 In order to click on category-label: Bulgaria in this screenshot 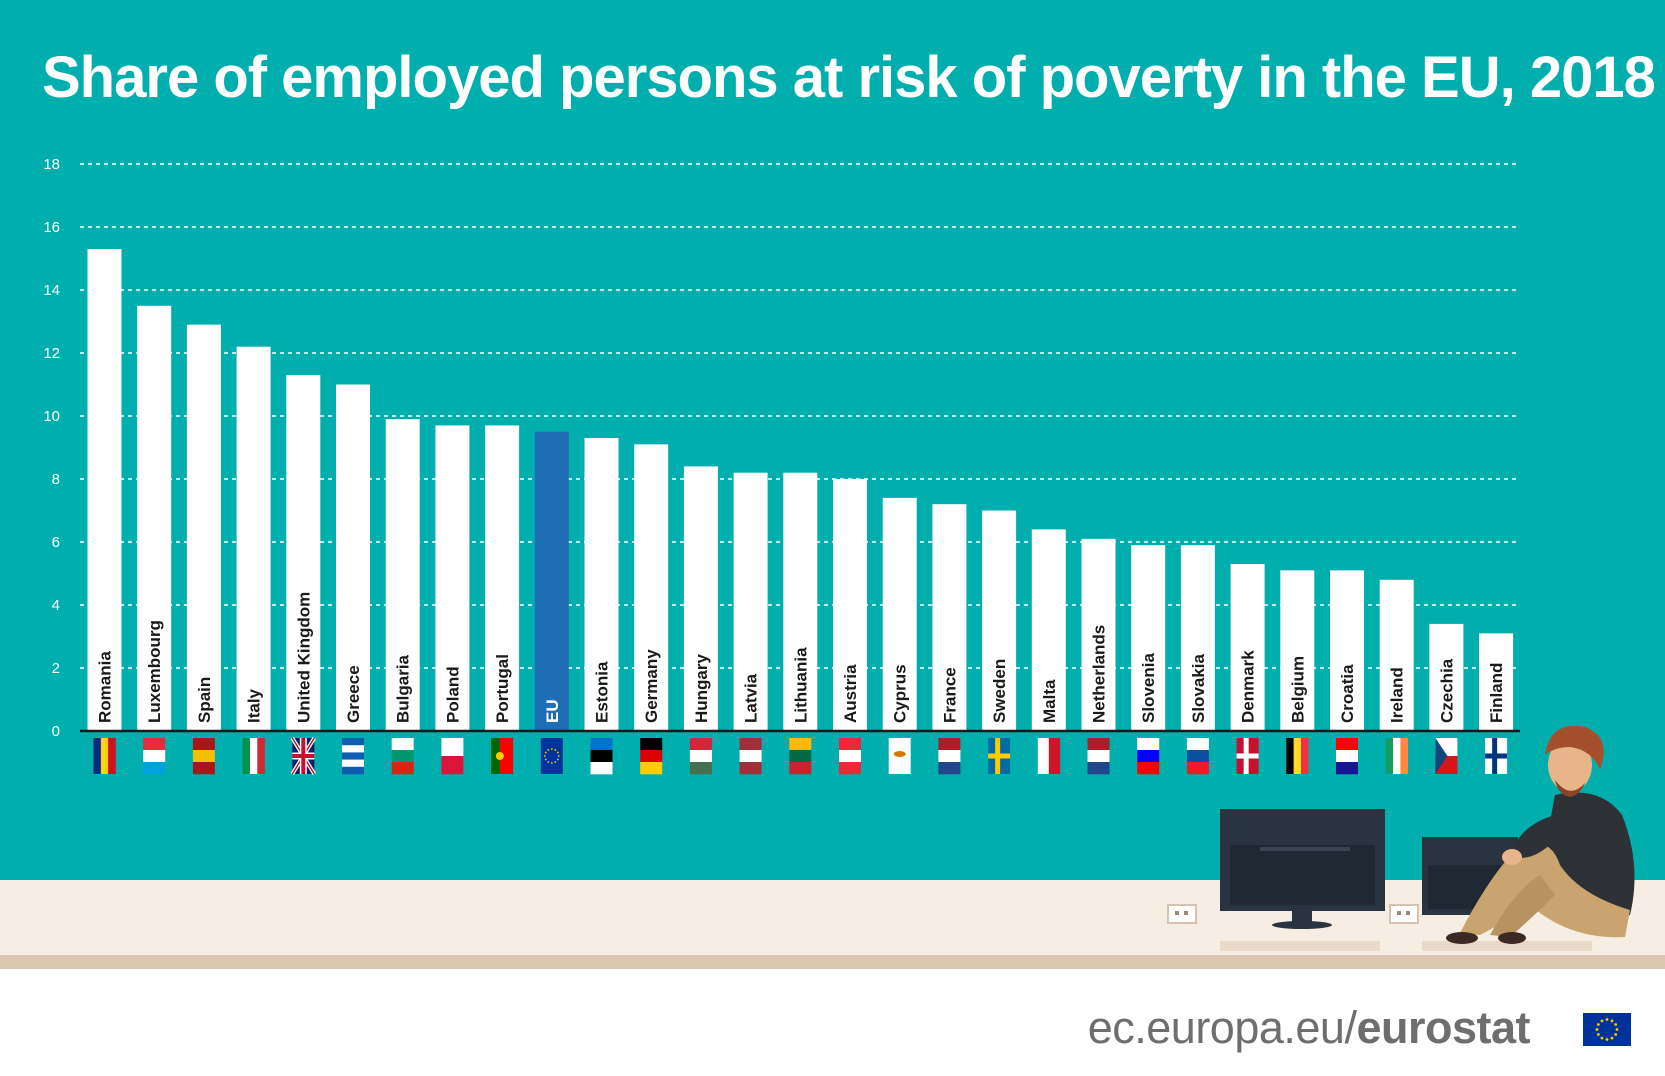, I will do `click(403, 688)`.